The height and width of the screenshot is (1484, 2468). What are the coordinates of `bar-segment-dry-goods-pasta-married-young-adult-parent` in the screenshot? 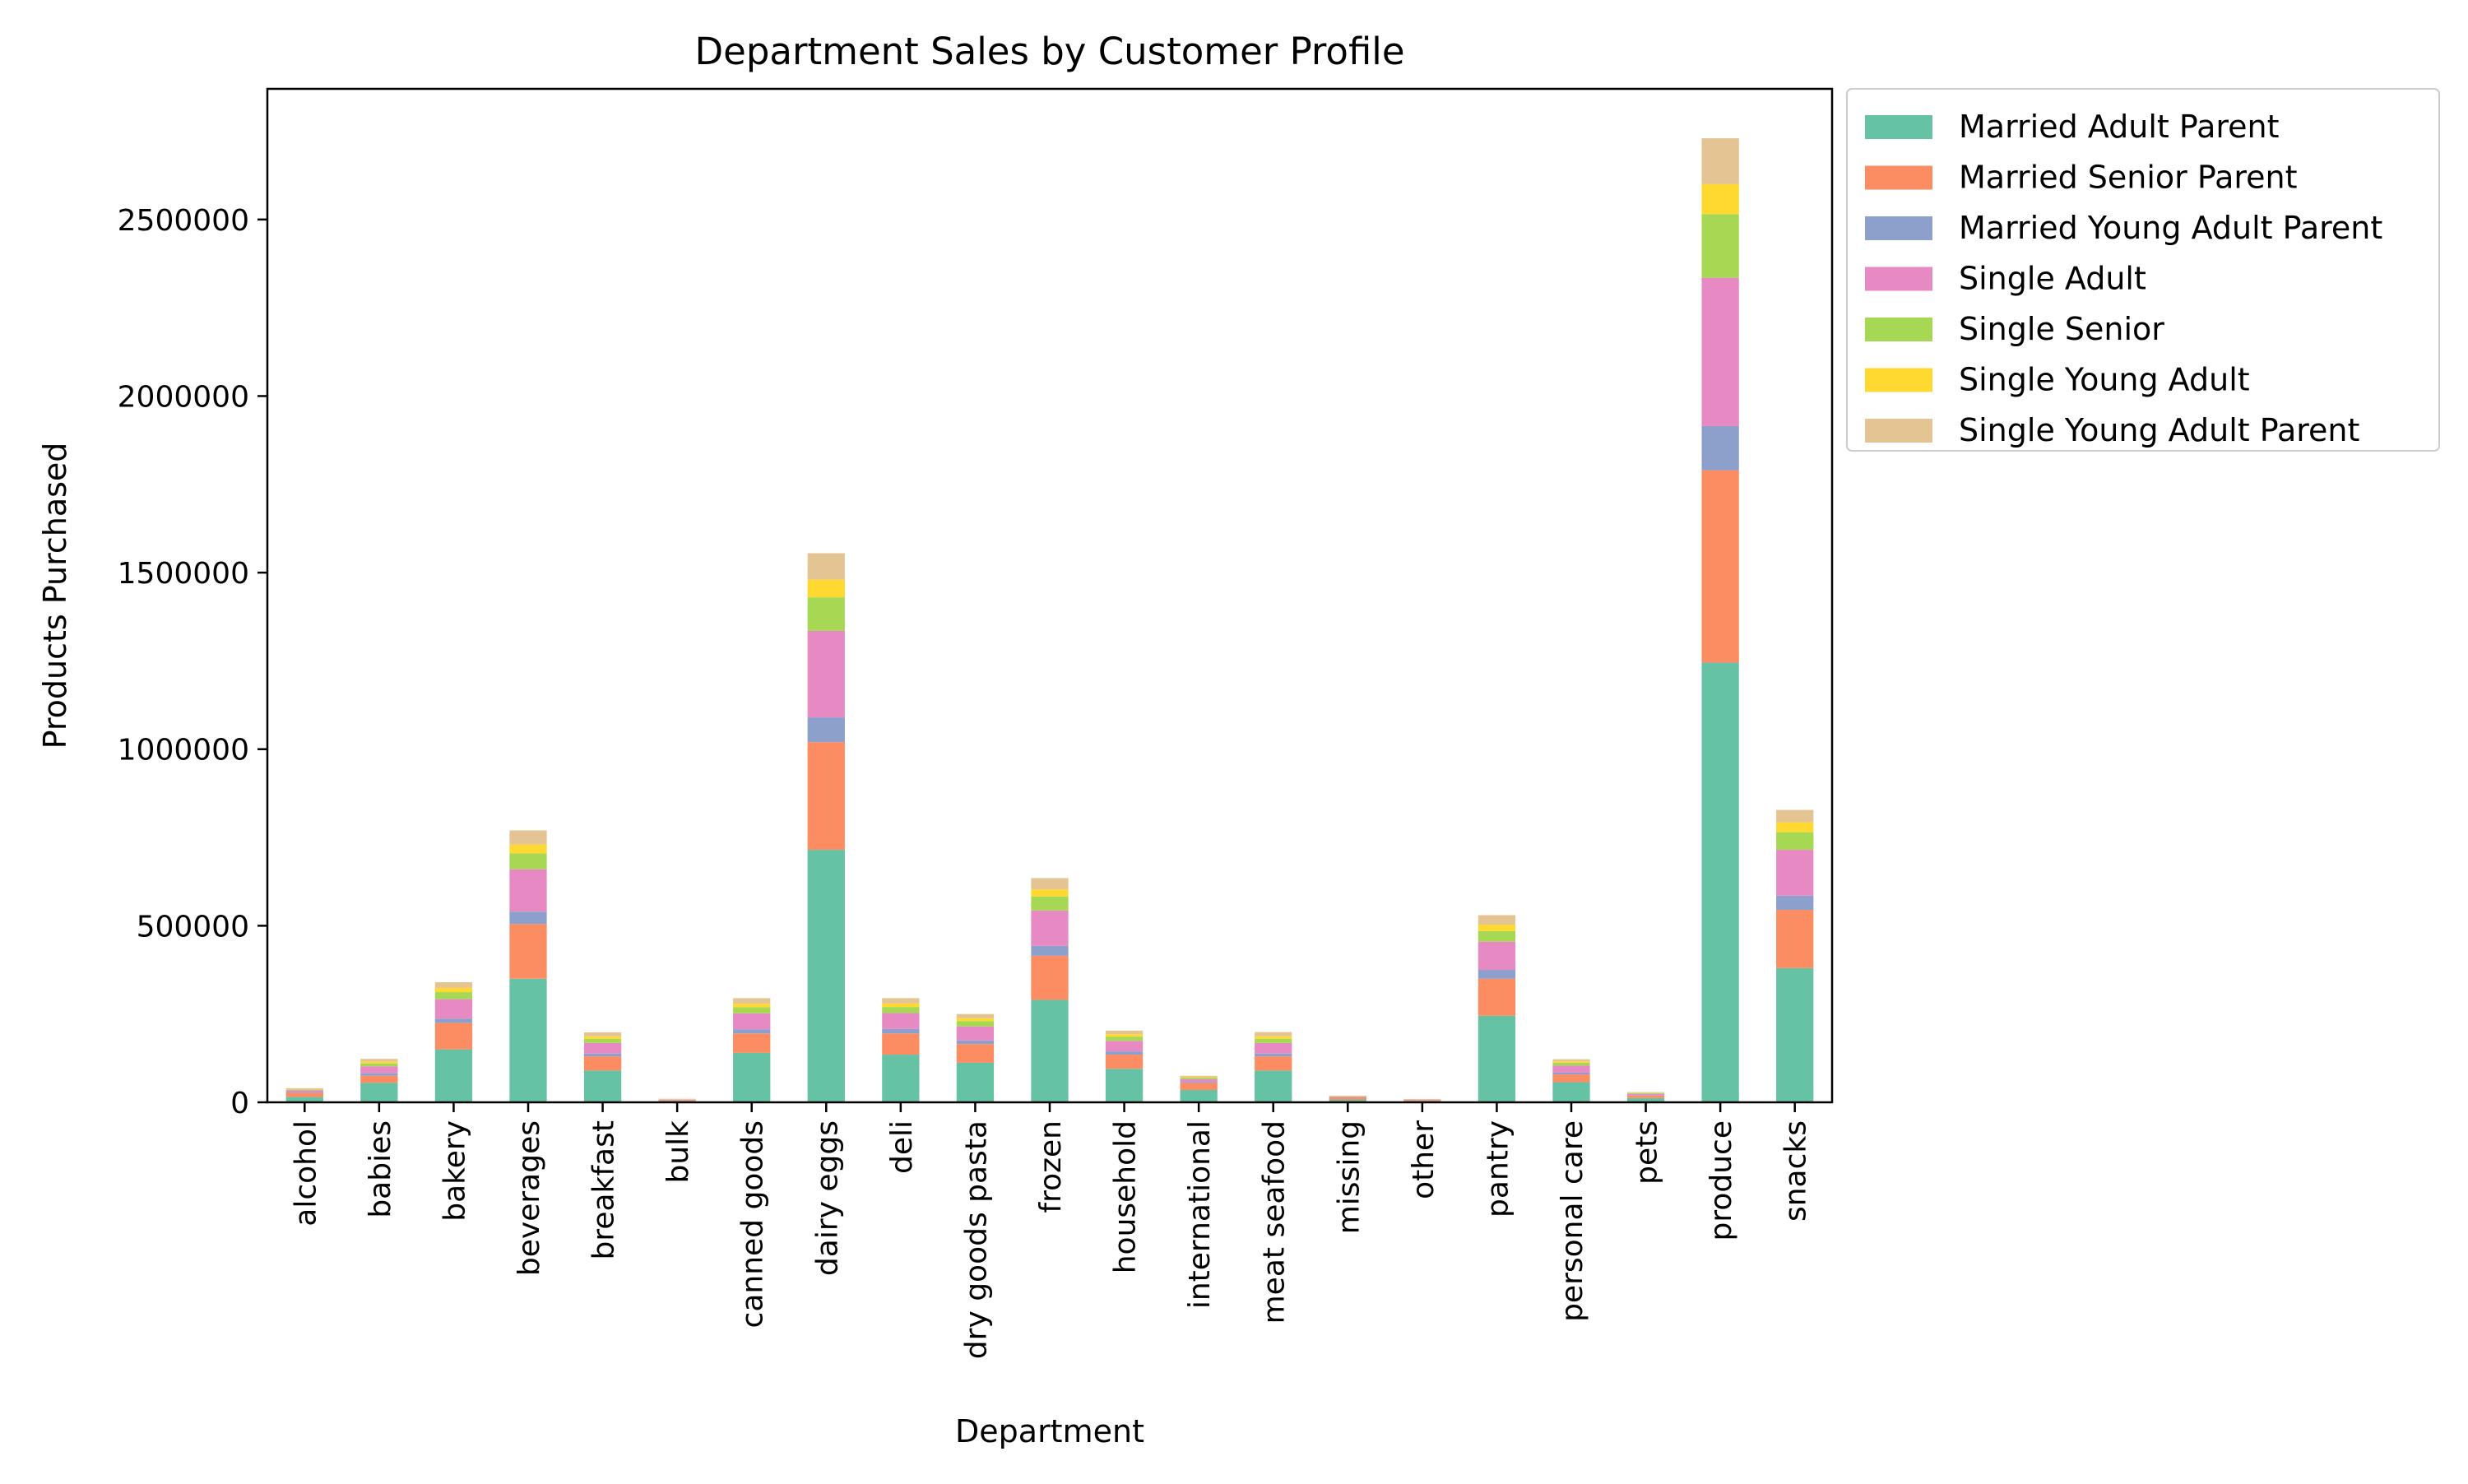 It's located at (976, 1042).